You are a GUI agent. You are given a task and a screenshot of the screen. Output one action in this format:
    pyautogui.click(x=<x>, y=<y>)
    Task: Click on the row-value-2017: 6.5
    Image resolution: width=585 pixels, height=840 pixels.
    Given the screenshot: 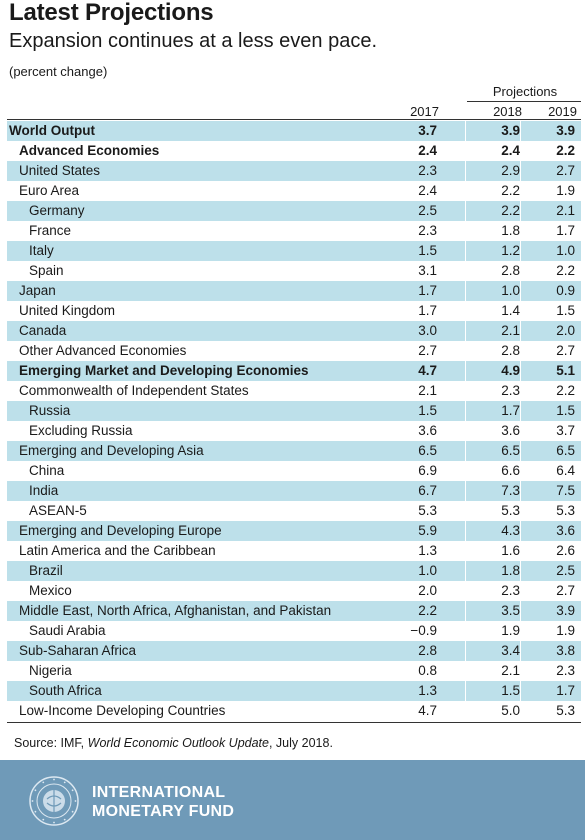 What is the action you would take?
    pyautogui.click(x=427, y=450)
    